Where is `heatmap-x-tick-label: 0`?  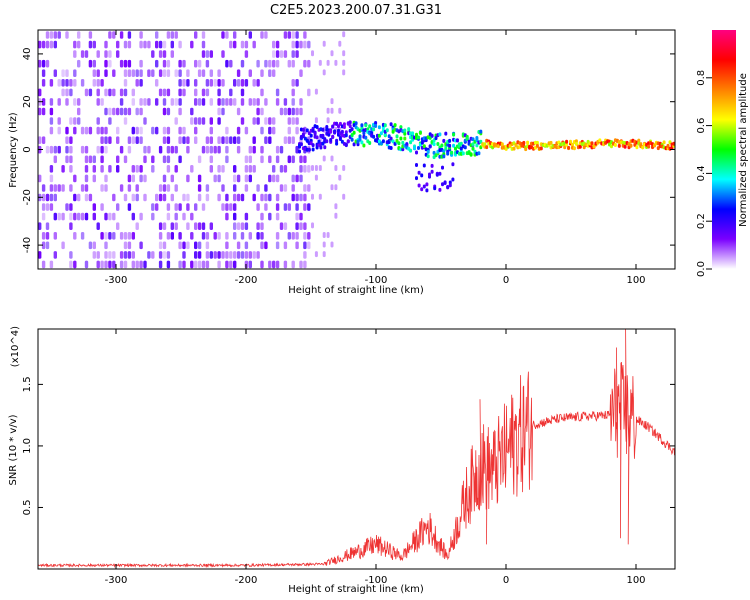 heatmap-x-tick-label: 0 is located at coordinates (506, 280).